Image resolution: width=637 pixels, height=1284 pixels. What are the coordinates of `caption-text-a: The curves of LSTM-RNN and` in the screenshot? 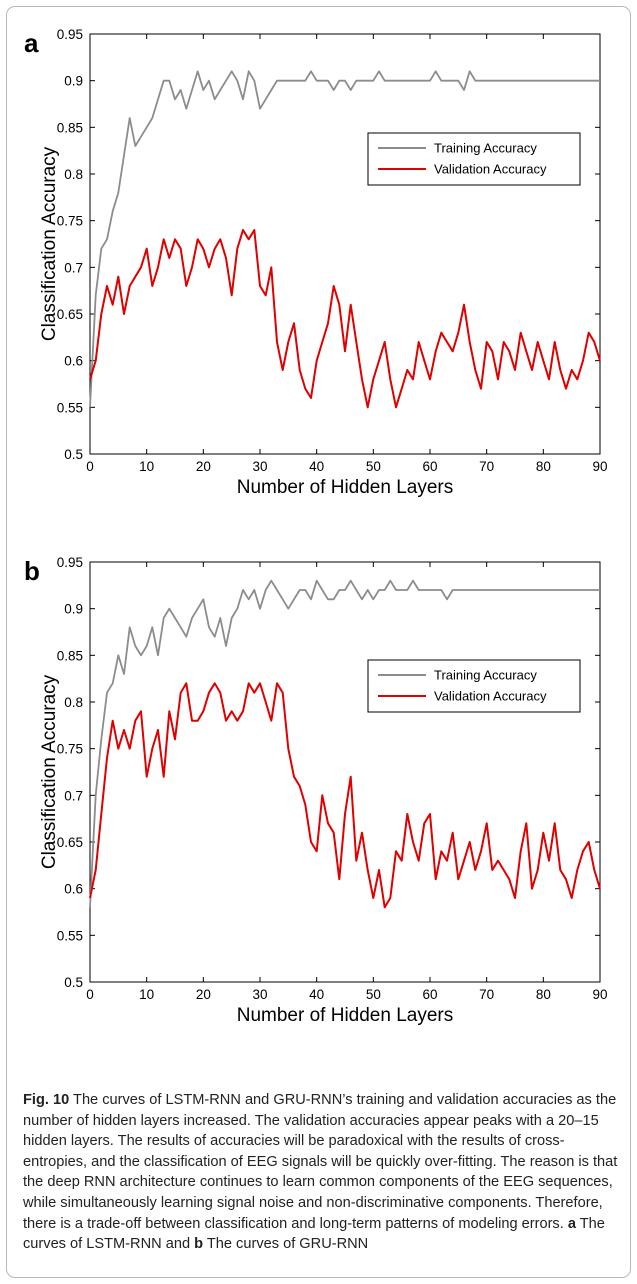 It's located at (314, 1234).